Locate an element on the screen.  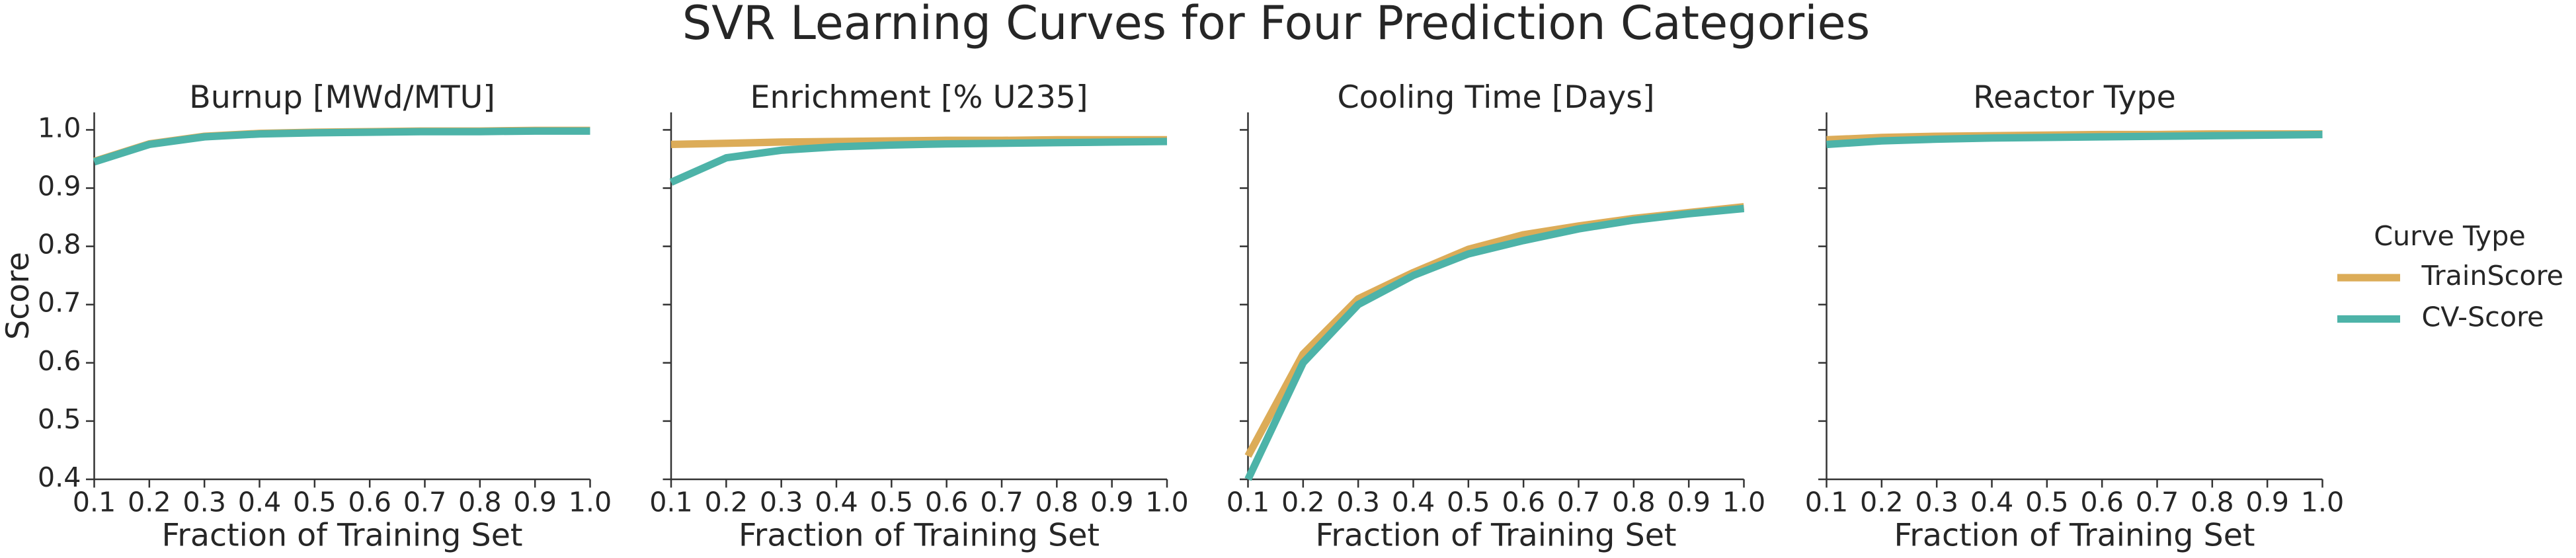
y-tick-label: 0.8 is located at coordinates (59, 244).